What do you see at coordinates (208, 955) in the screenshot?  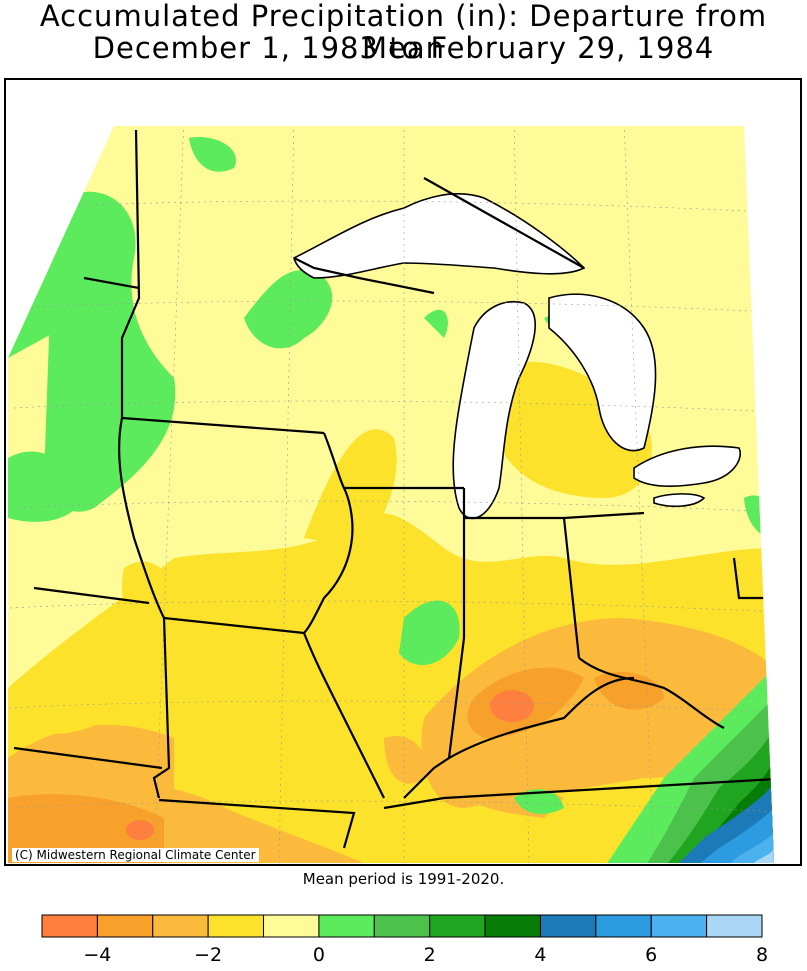 I see `legend-tick-label: −2` at bounding box center [208, 955].